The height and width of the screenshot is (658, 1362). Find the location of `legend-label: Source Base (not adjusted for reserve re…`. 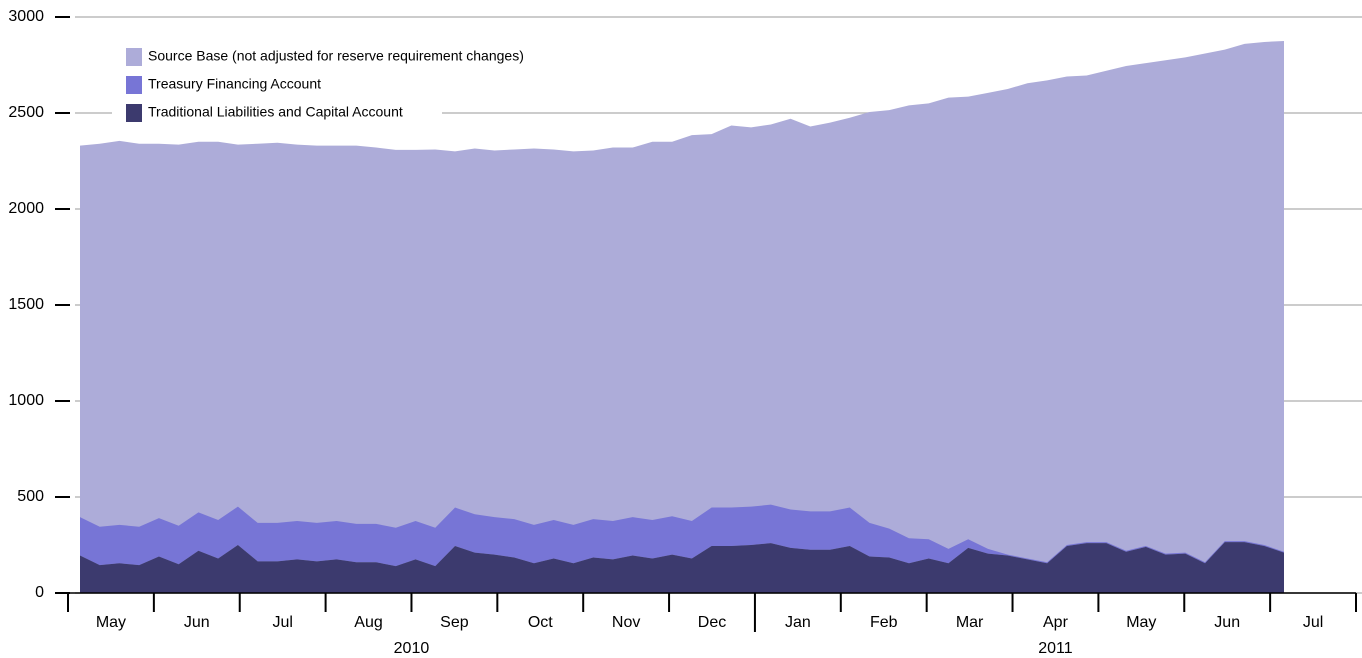

legend-label: Source Base (not adjusted for reserve re… is located at coordinates (336, 56).